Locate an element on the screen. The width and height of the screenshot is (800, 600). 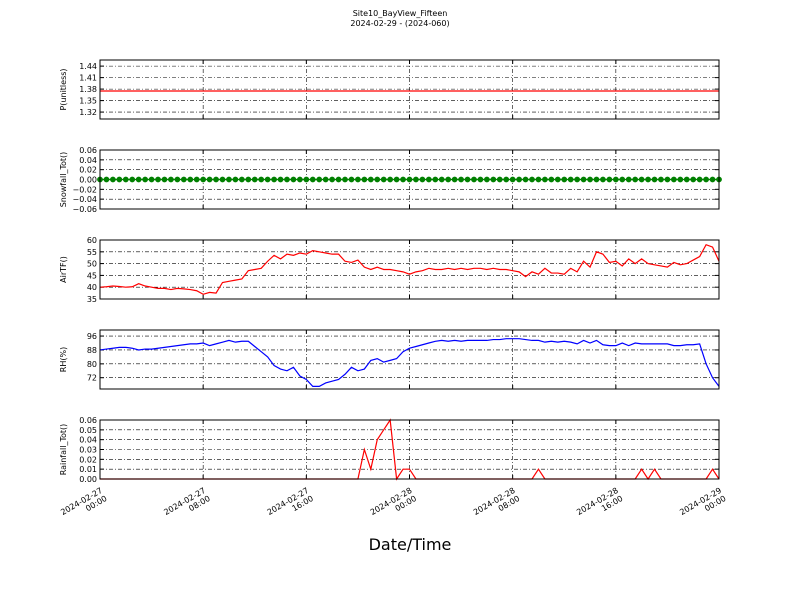
x-axis-label: Date/Time is located at coordinates (410, 544).